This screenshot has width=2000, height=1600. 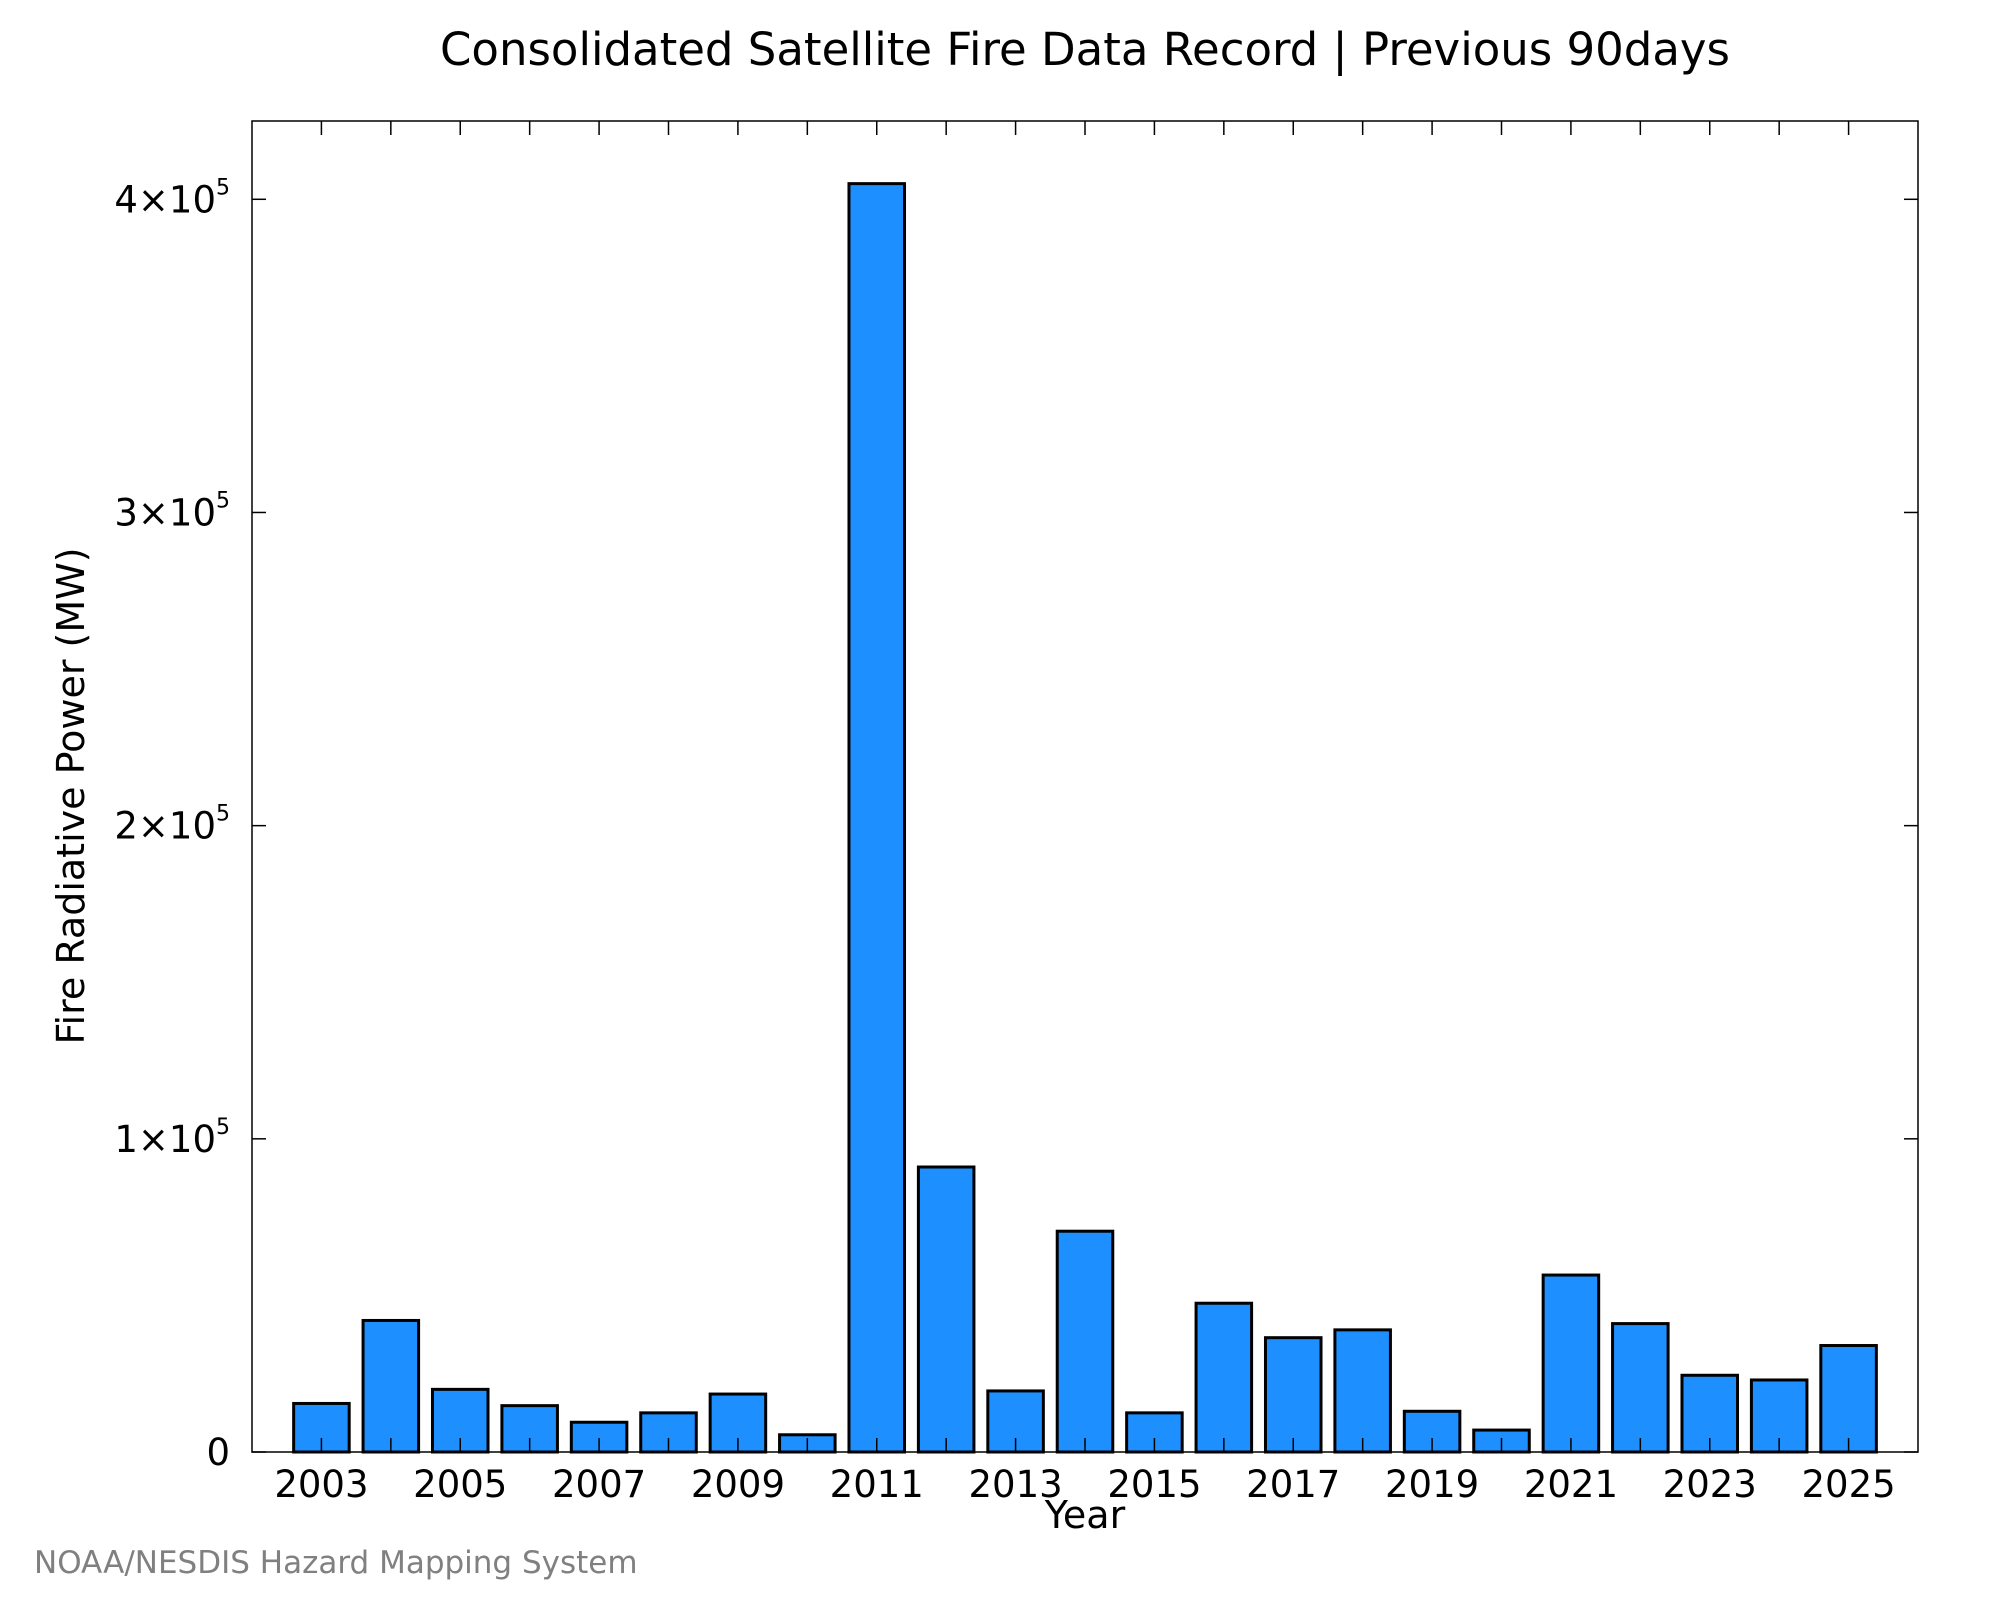 I want to click on x-tick-label-2021: 2021, so click(x=1571, y=1484).